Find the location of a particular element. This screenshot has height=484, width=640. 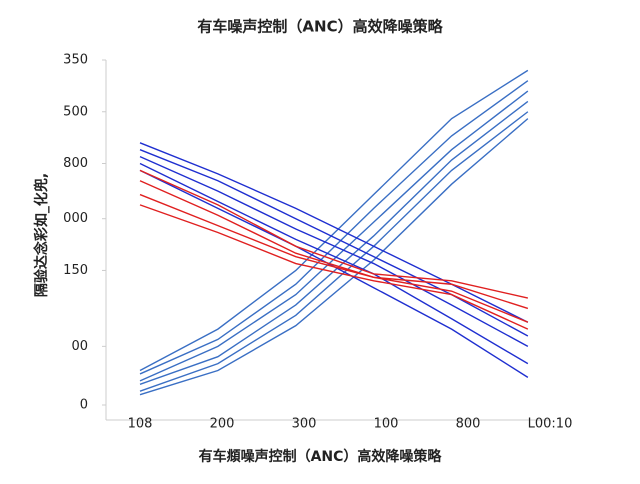

y-tick-label: 150 is located at coordinates (75, 270).